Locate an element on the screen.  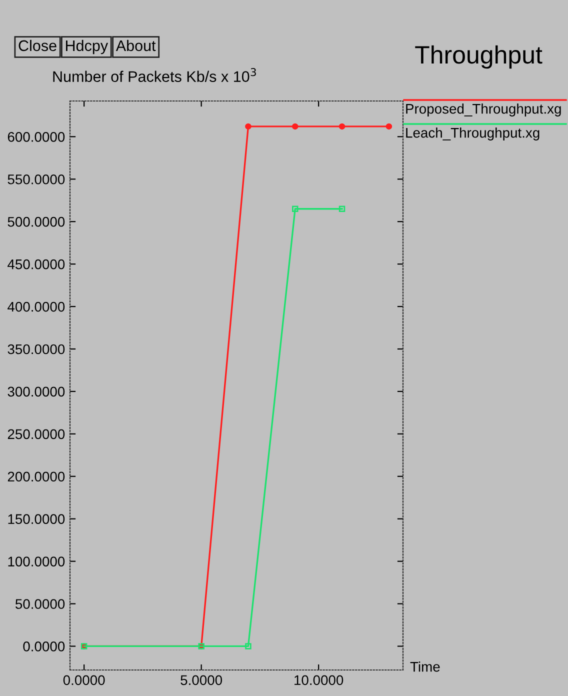
y-axis-title: Number of Packets Kb/s x 10$^{3}$ is located at coordinates (154, 75).